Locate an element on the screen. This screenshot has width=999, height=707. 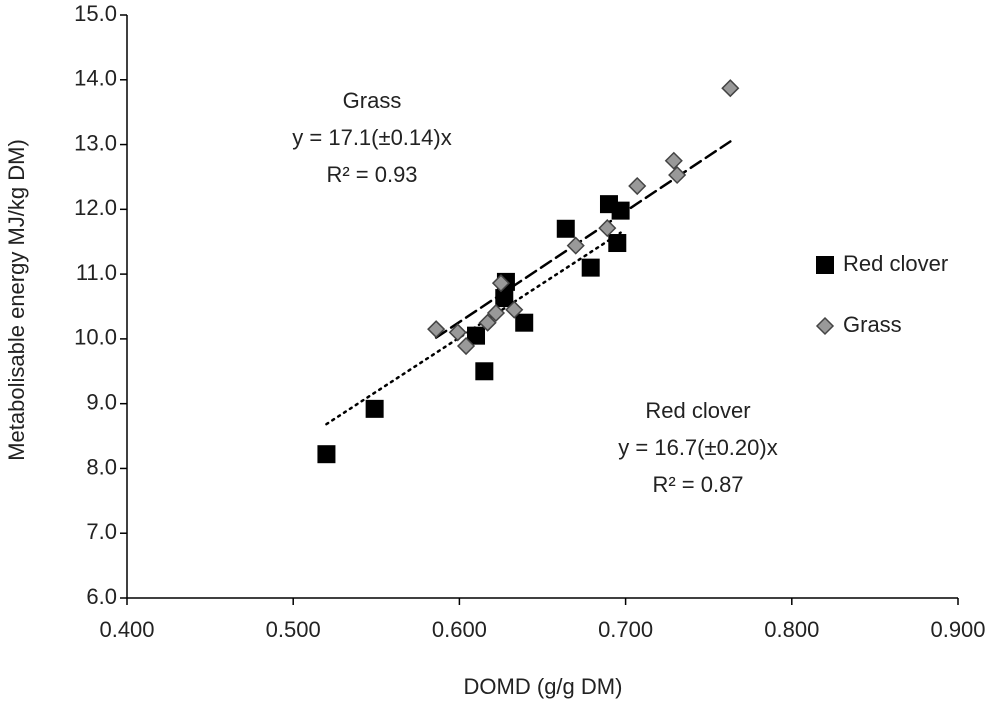
x-tick-label: 0.700 is located at coordinates (625, 629).